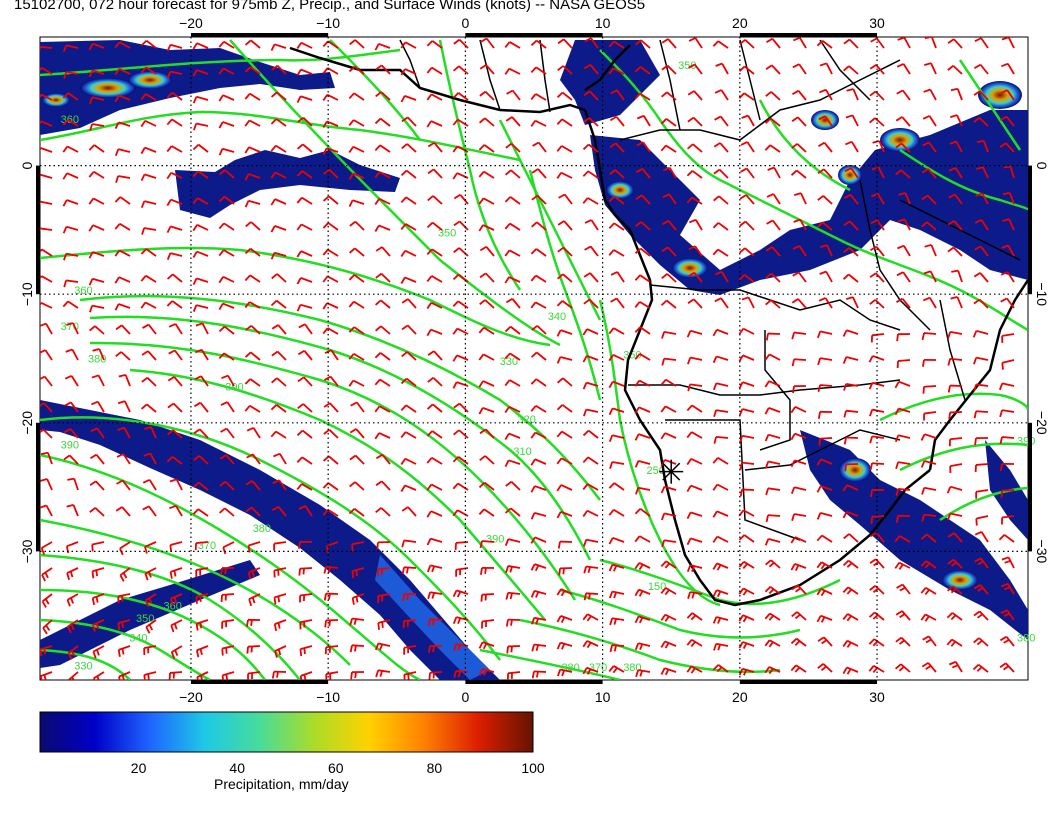 The width and height of the screenshot is (1056, 816). What do you see at coordinates (83, 667) in the screenshot?
I see `contour-label-12: 330` at bounding box center [83, 667].